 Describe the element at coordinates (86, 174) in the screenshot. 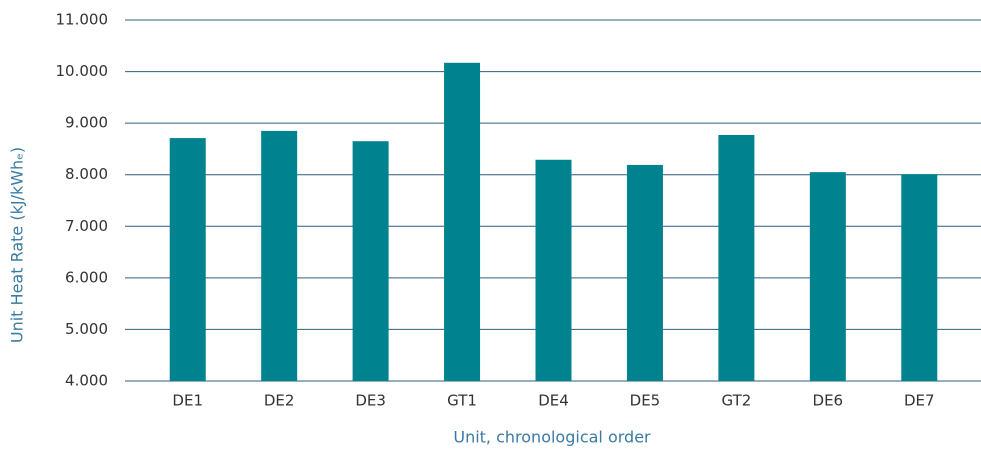

I see `y-tick-label: 8.000` at that location.